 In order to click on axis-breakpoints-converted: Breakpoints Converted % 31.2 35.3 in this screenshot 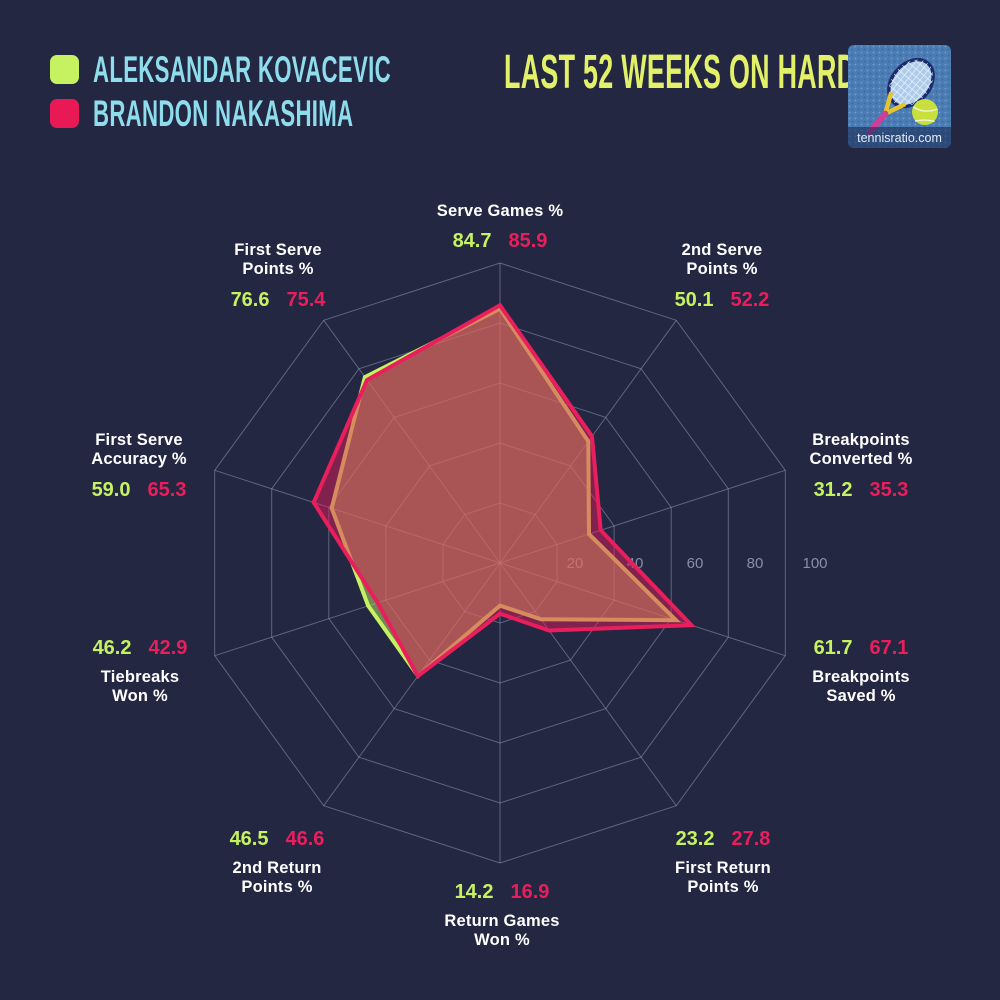, I will do `click(860, 466)`.